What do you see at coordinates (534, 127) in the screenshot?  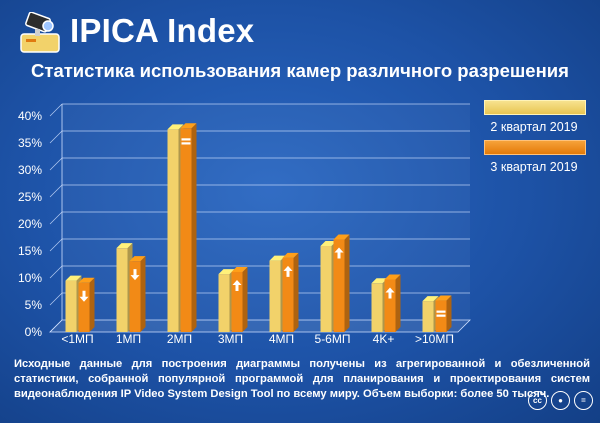 I see `legend-label-q2: 2 квартал 2019` at bounding box center [534, 127].